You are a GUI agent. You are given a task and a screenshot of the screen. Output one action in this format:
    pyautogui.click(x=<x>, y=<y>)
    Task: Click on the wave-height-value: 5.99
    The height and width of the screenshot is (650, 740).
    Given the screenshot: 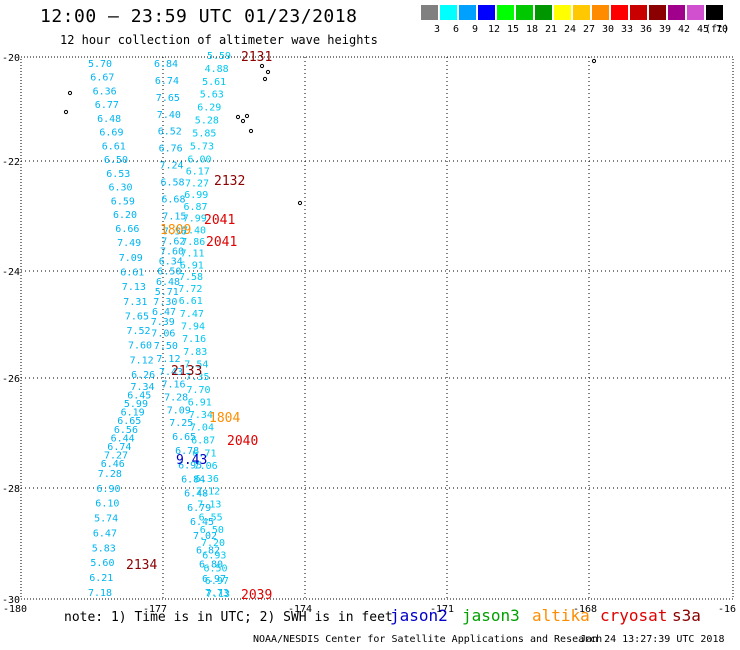 What is the action you would take?
    pyautogui.click(x=136, y=404)
    